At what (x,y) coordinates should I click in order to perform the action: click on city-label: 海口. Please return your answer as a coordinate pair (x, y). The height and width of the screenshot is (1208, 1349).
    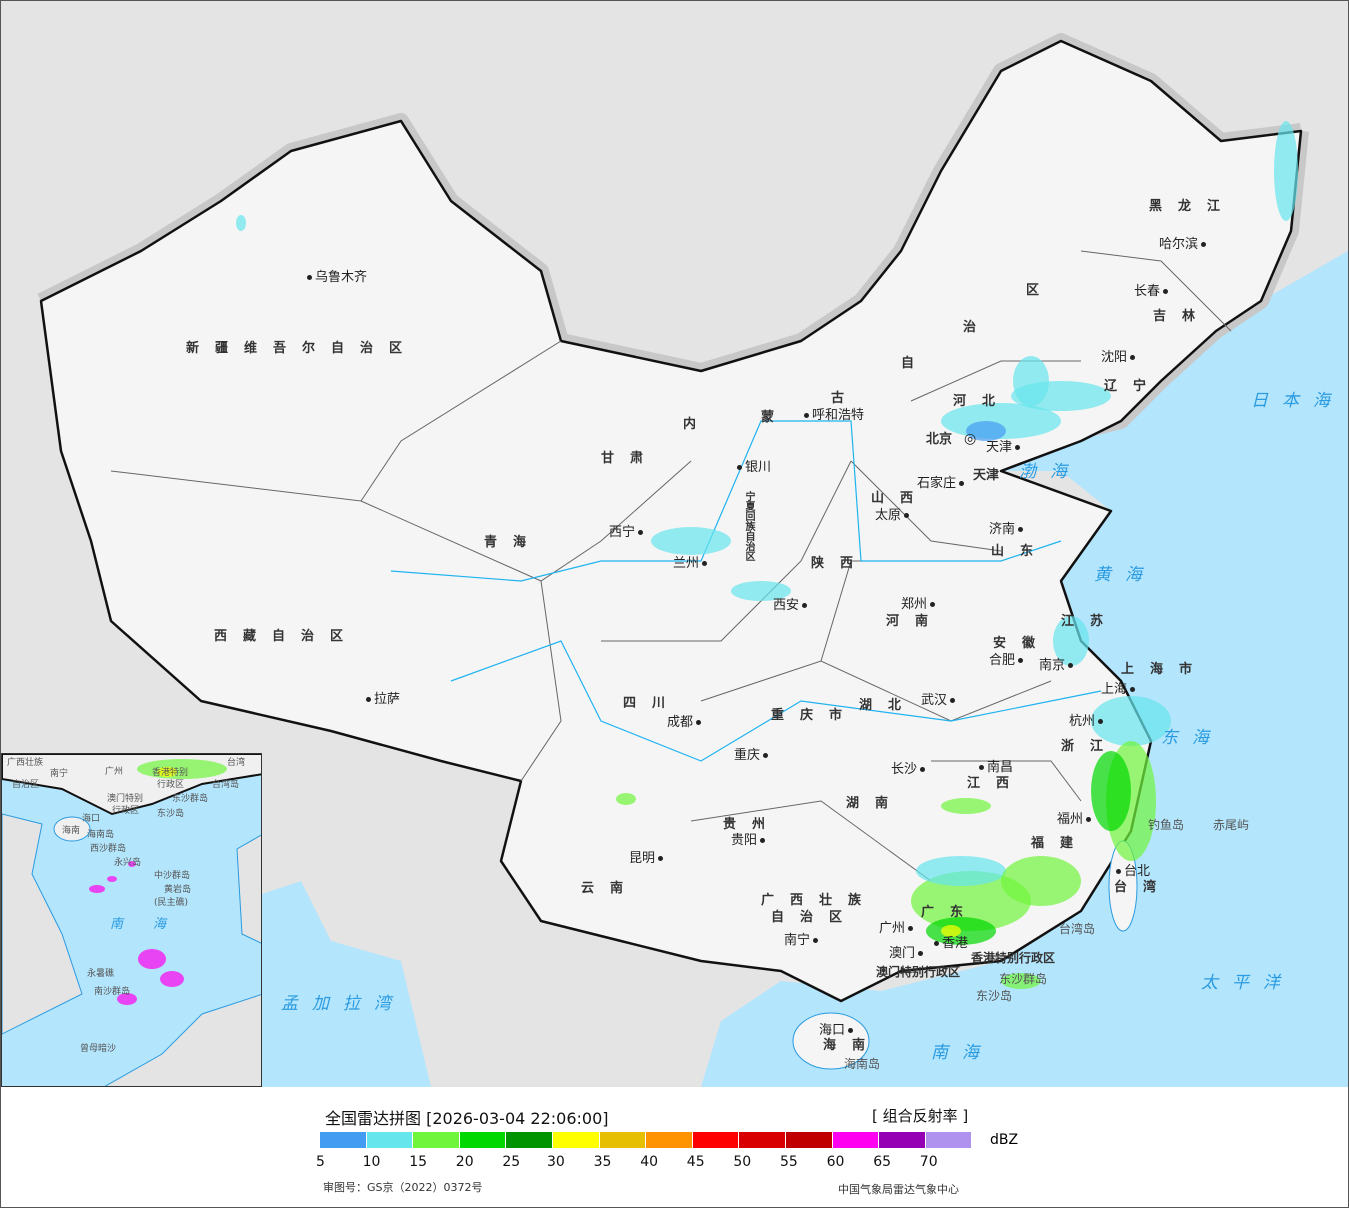
    Looking at the image, I should click on (837, 1031).